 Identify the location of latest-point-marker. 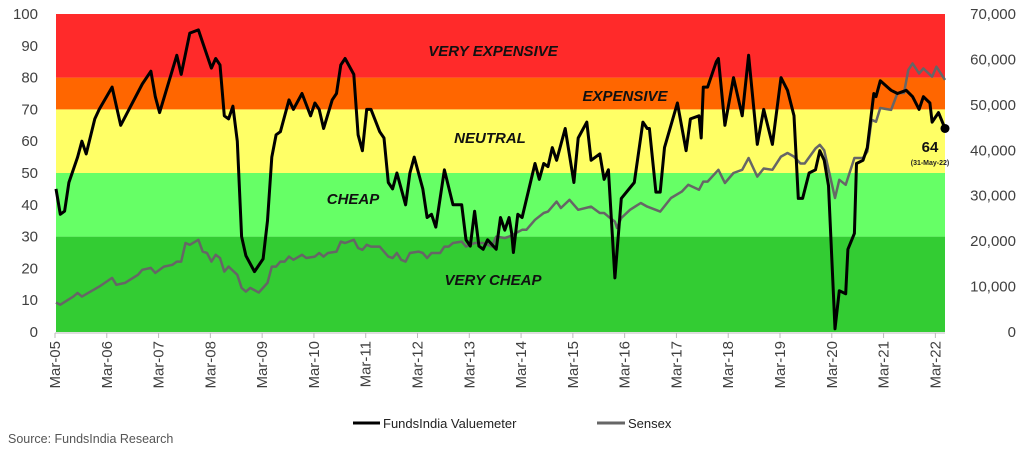
(945, 128).